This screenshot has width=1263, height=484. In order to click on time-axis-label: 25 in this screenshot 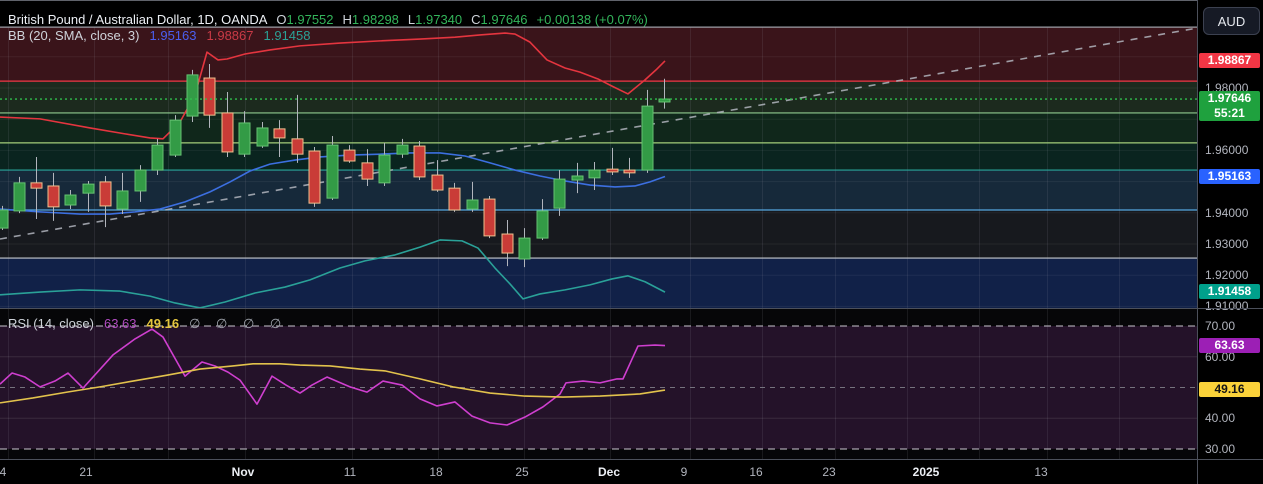, I will do `click(522, 472)`.